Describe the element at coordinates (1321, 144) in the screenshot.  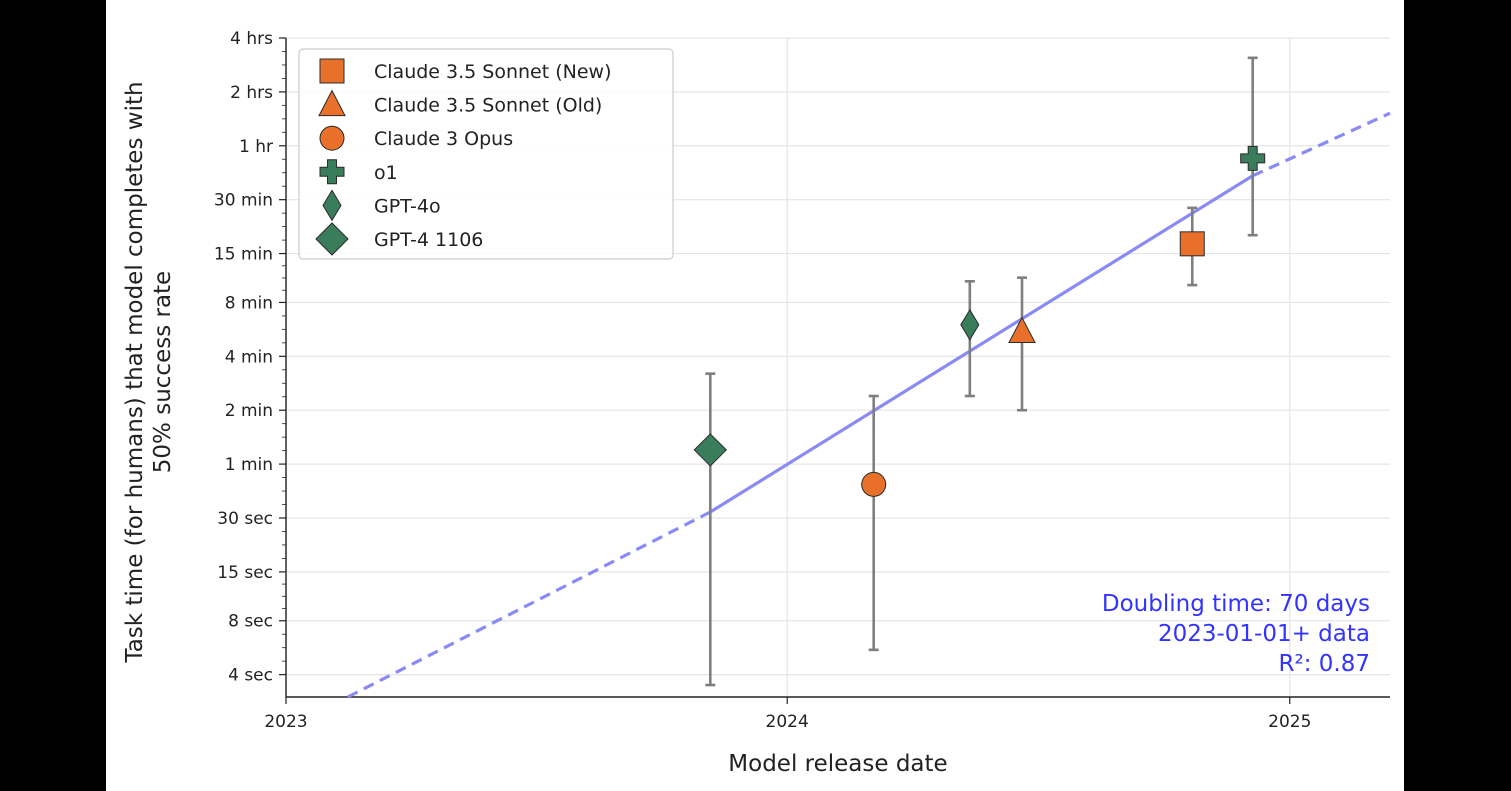
I see `trend-dashed-after` at that location.